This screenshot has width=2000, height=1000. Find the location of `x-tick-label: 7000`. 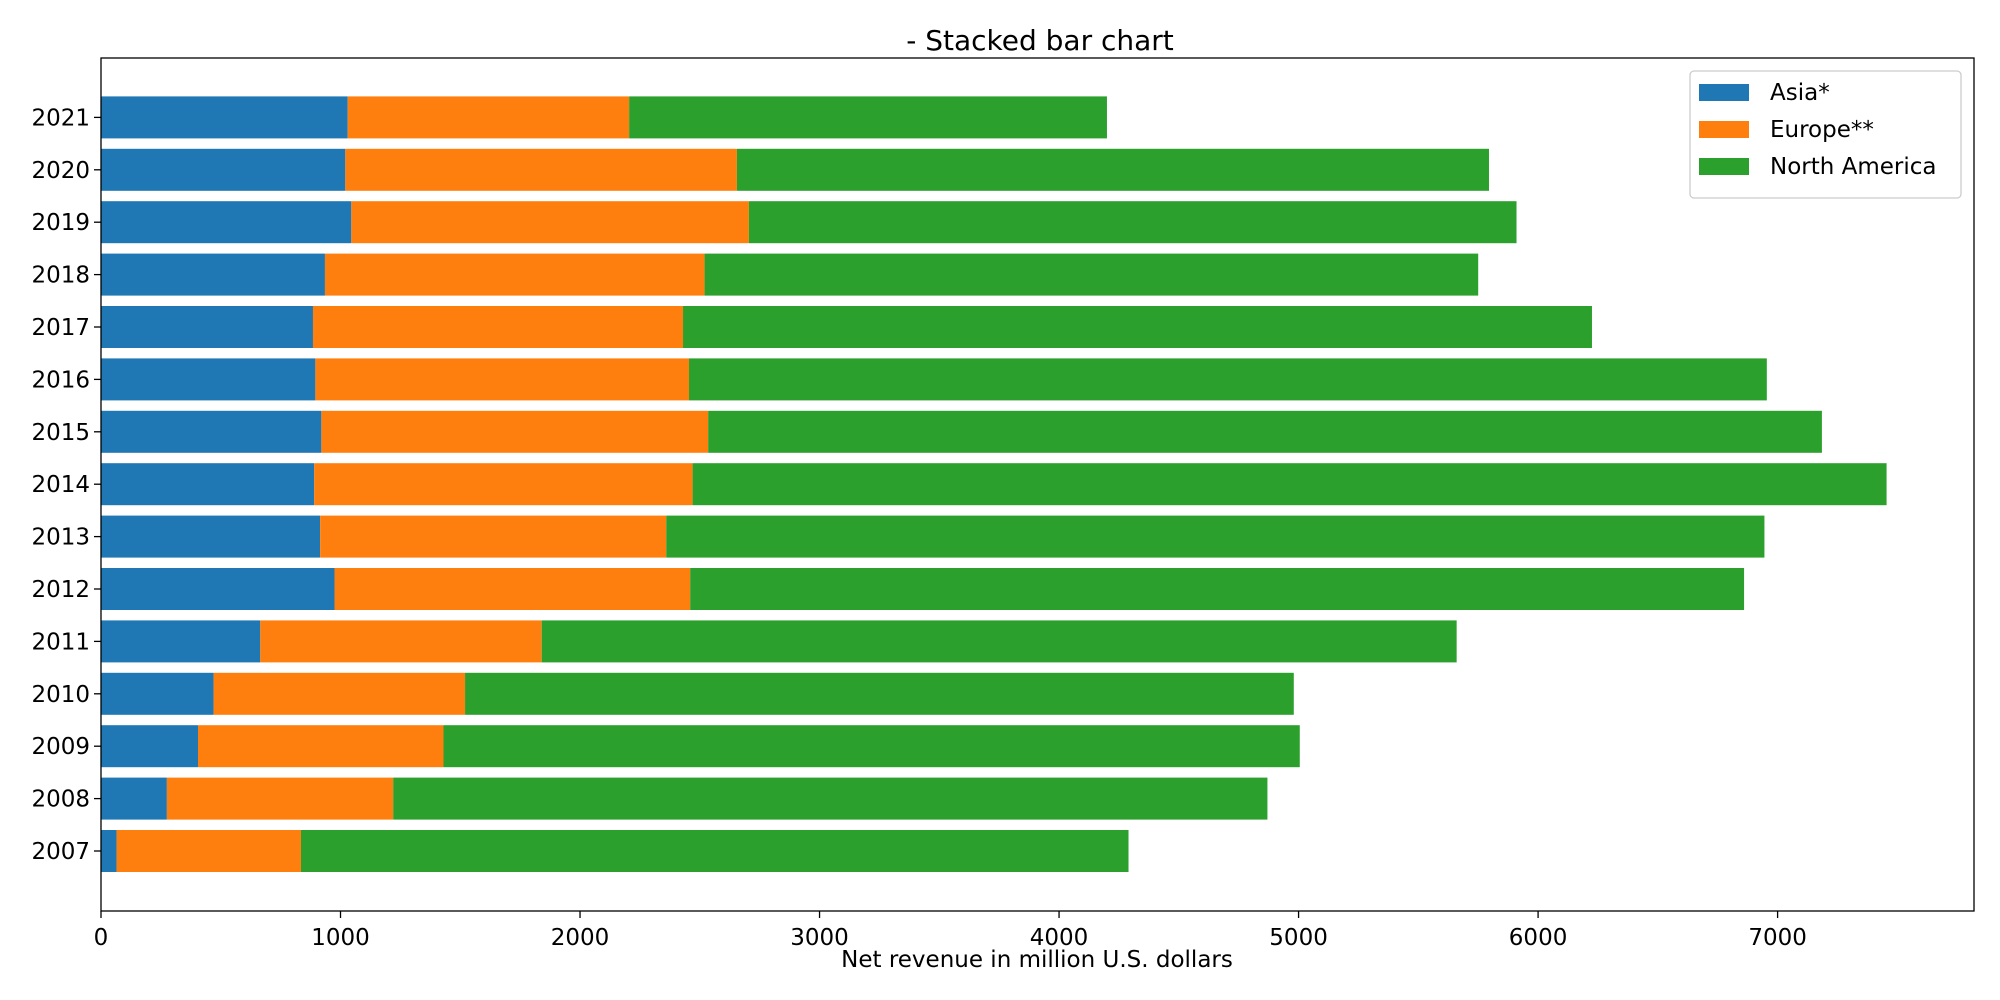

x-tick-label: 7000 is located at coordinates (1777, 938).